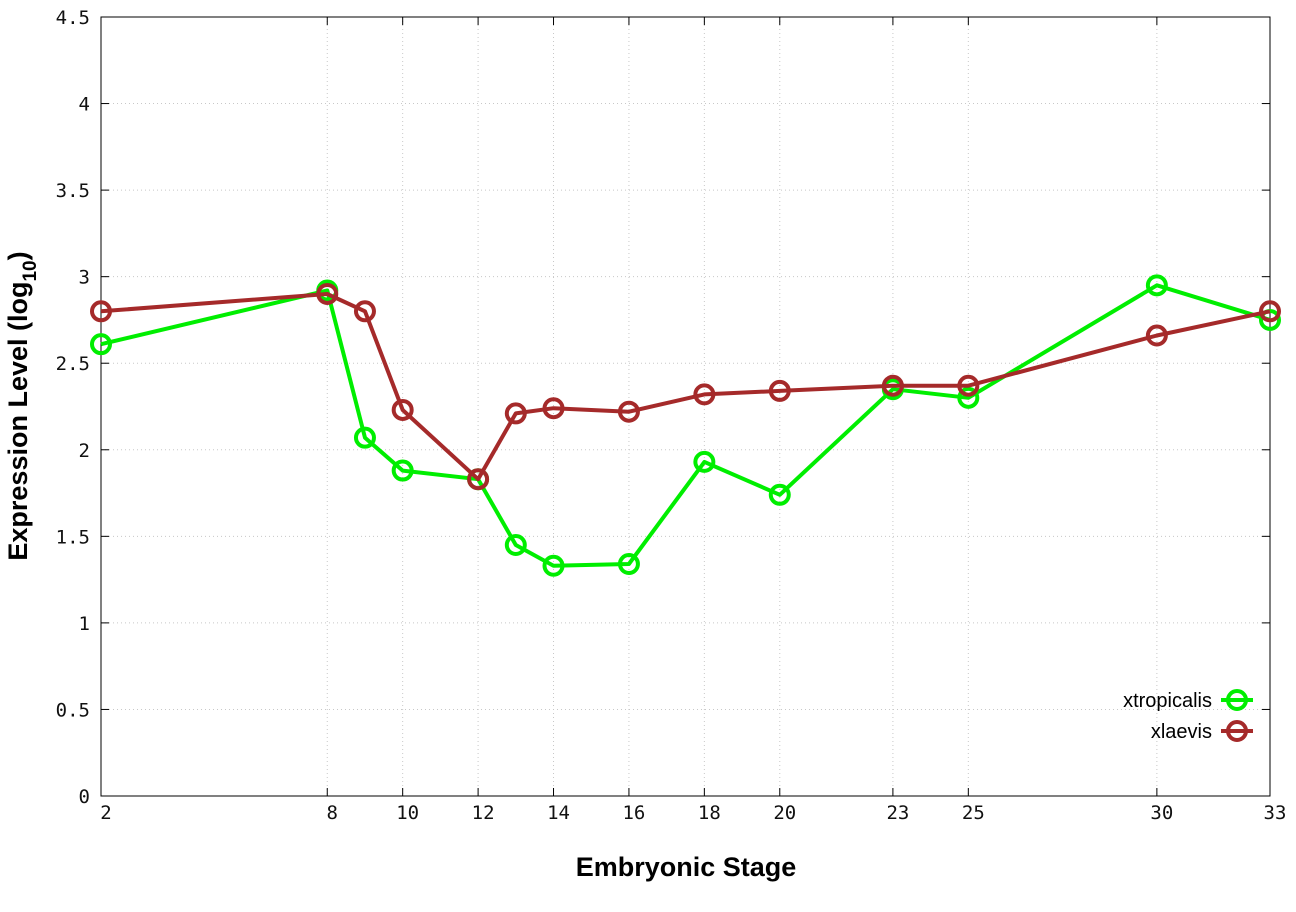  What do you see at coordinates (84, 278) in the screenshot?
I see `y-tick-label: 3` at bounding box center [84, 278].